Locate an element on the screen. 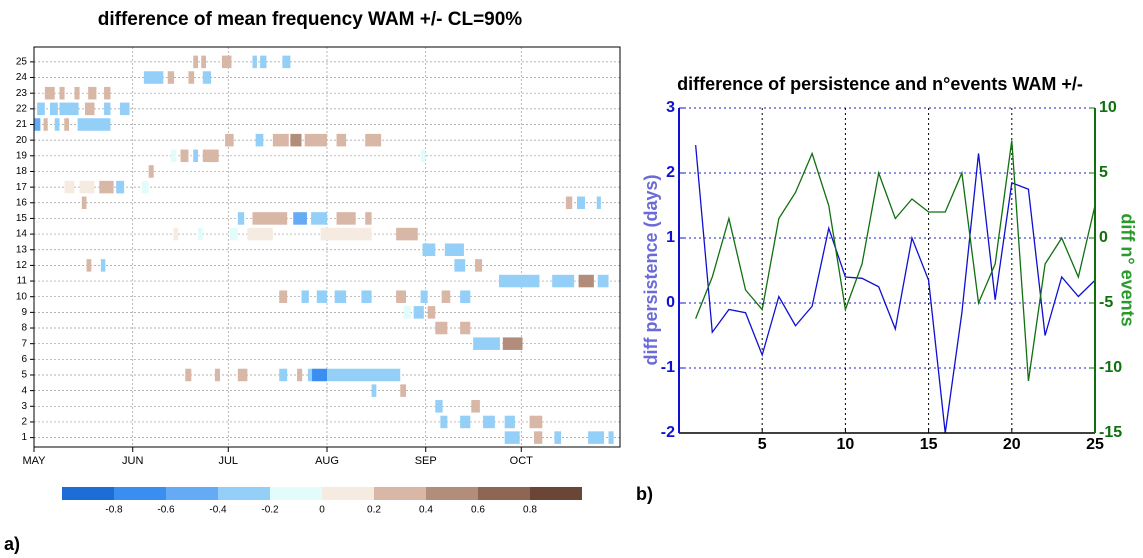 The width and height of the screenshot is (1143, 558). panel-label: b) is located at coordinates (644, 494).